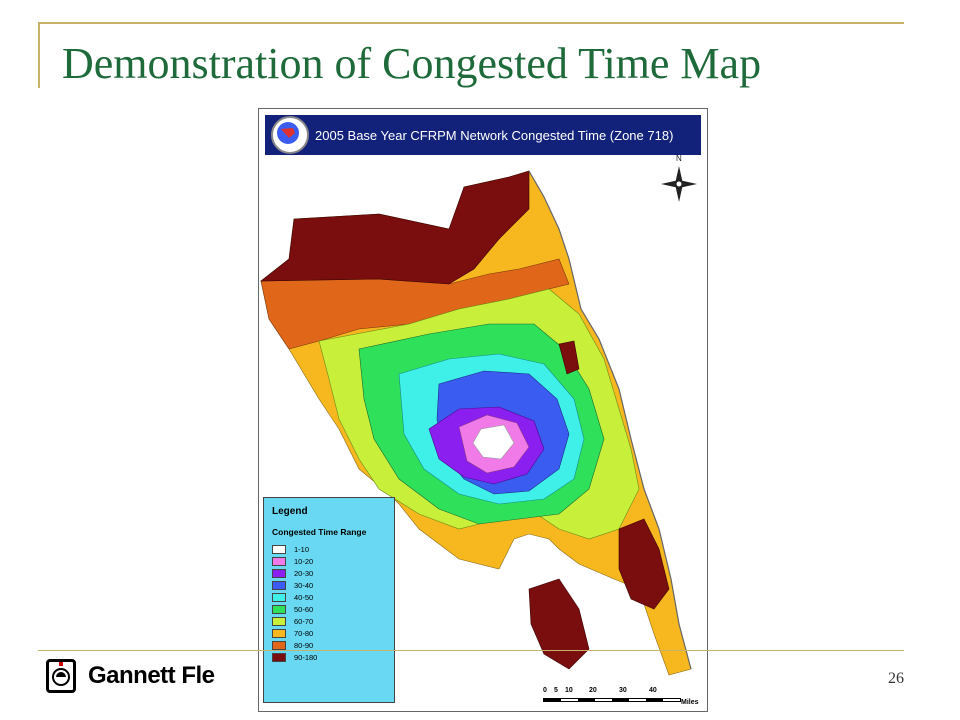 The image size is (960, 720). I want to click on footer-rule, so click(471, 650).